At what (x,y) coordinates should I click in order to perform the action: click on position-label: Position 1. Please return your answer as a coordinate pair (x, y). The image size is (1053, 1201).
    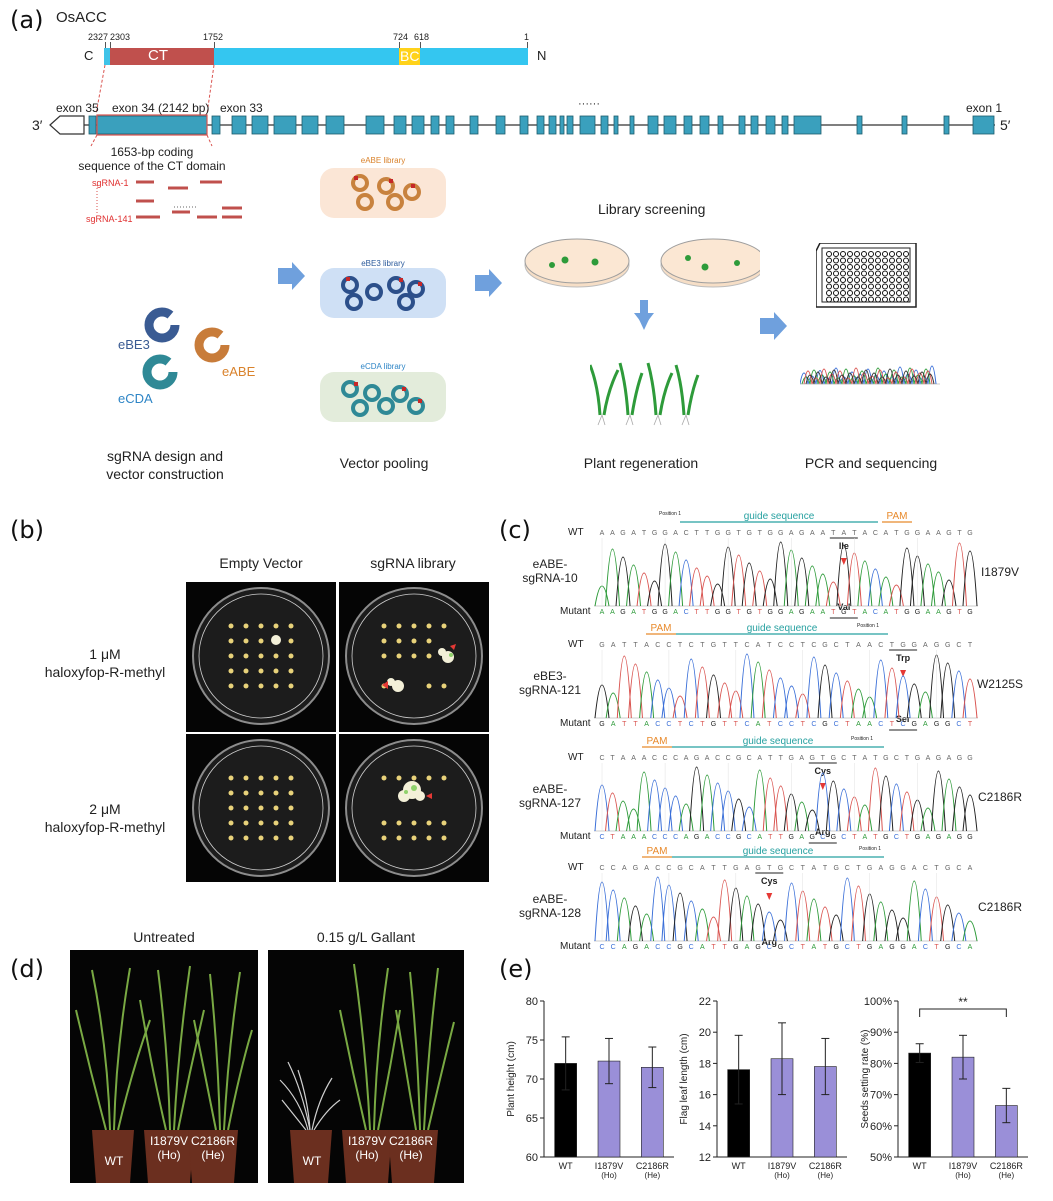
    Looking at the image, I should click on (862, 739).